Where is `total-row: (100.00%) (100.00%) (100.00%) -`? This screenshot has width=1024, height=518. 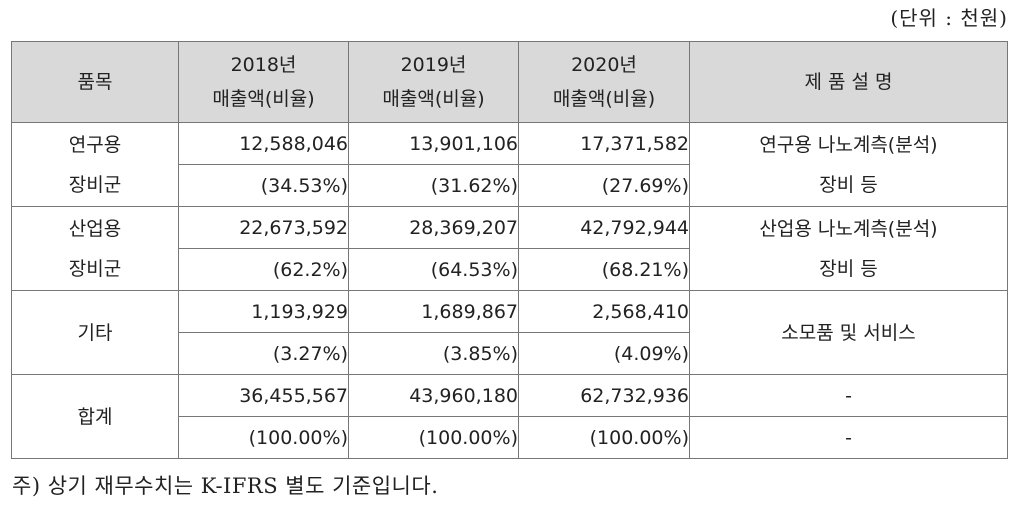 total-row: (100.00%) (100.00%) (100.00%) - is located at coordinates (510, 437).